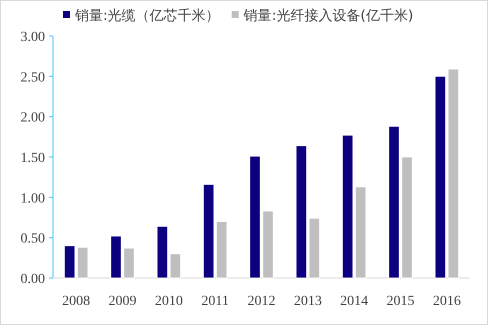 This screenshot has width=488, height=325. What do you see at coordinates (32, 239) in the screenshot?
I see `y-tick-label: 0.50` at bounding box center [32, 239].